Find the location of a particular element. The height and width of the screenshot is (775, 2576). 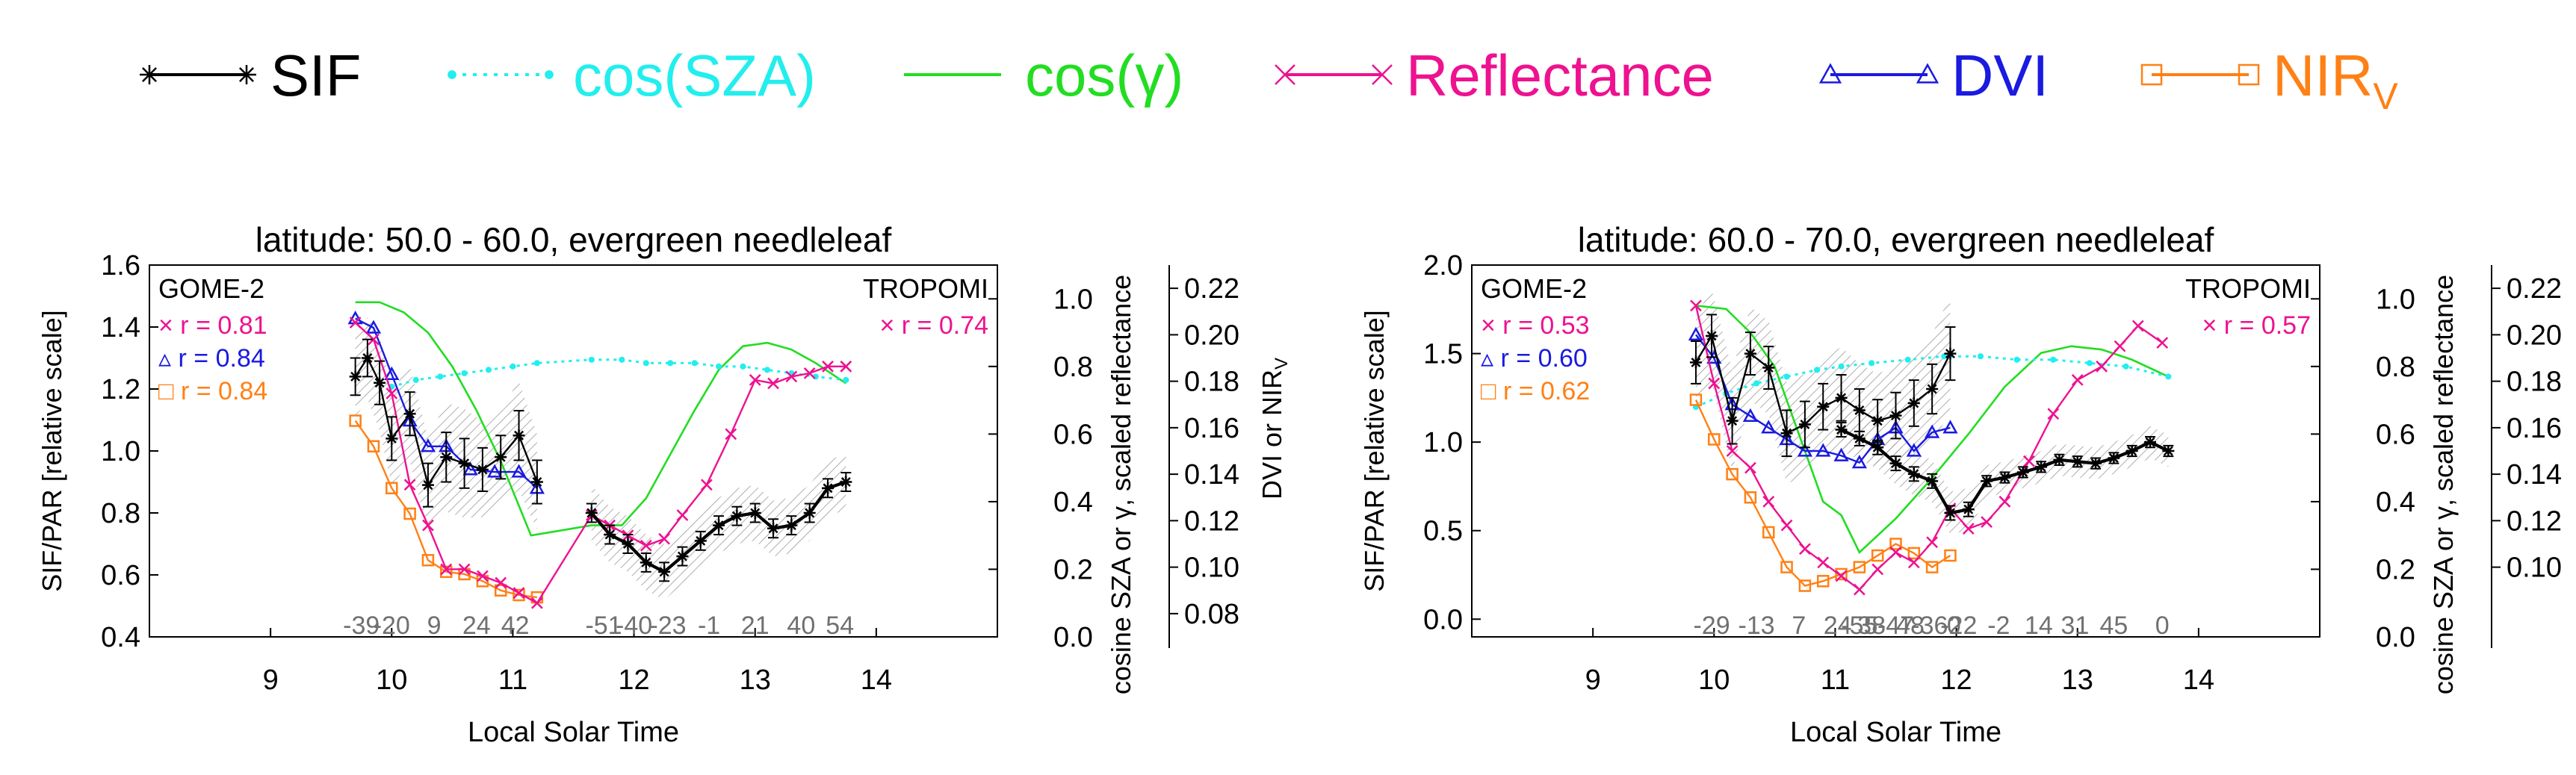

legend-item-dvi: DVI is located at coordinates (1933, 75).